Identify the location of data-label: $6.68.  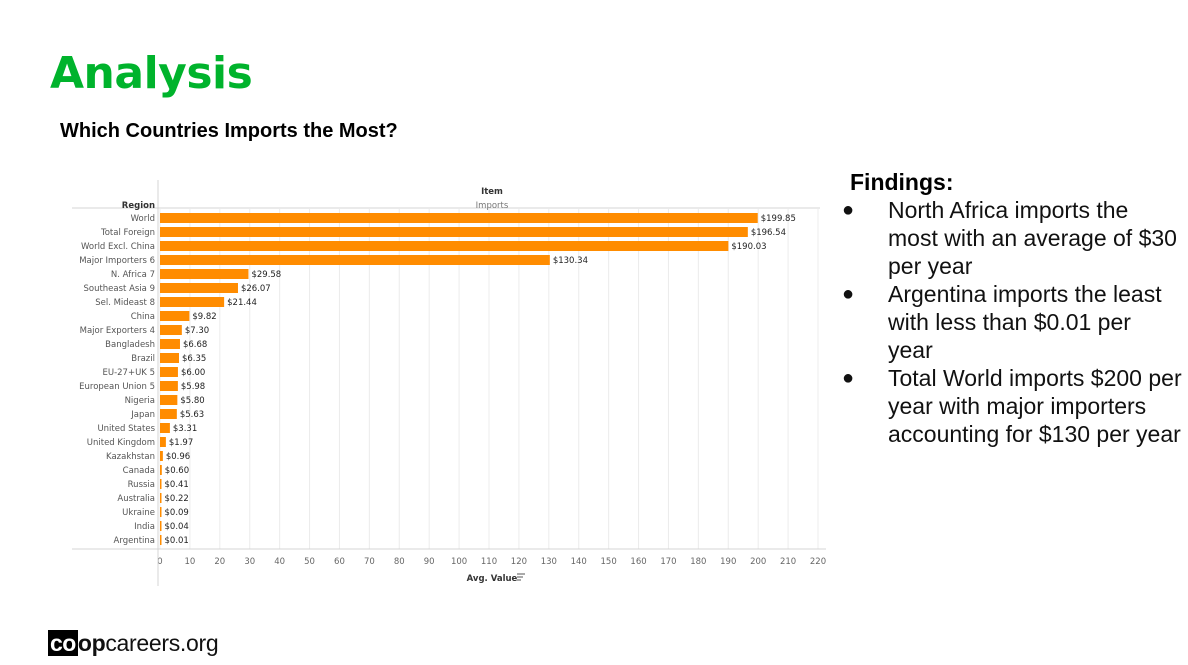
(195, 345).